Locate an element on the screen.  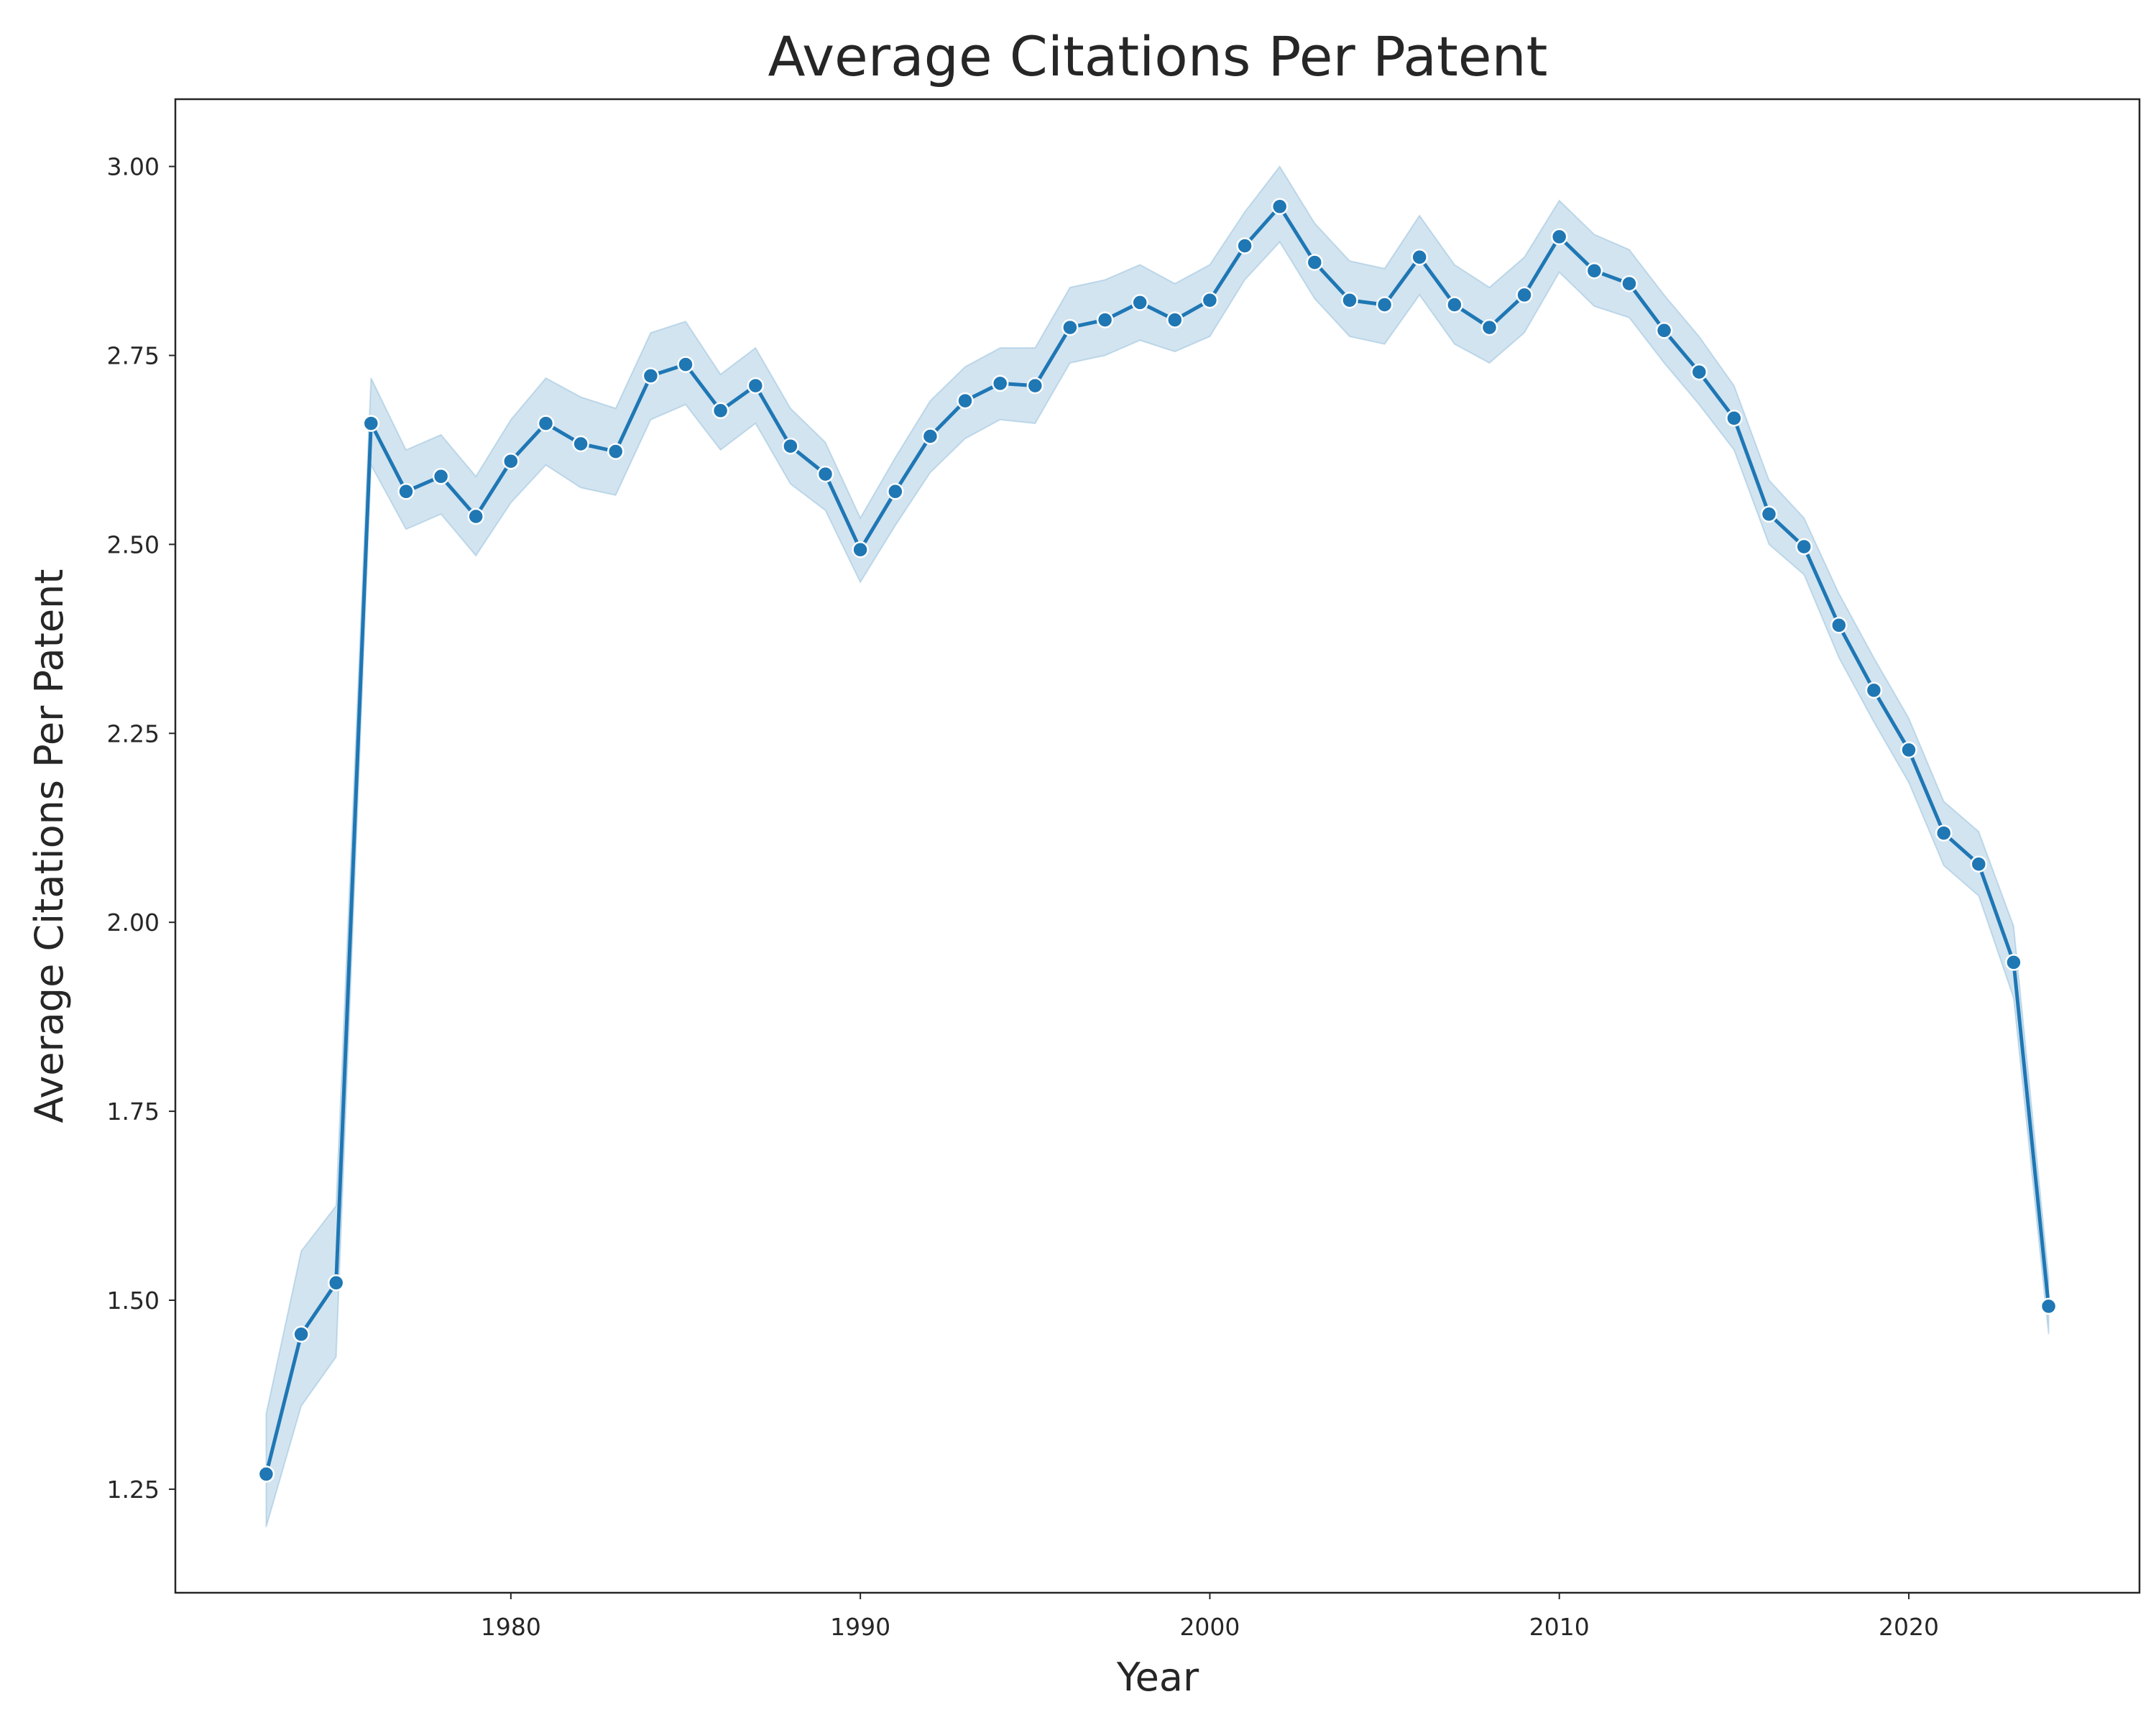
data-point-2004 is located at coordinates (1350, 300).